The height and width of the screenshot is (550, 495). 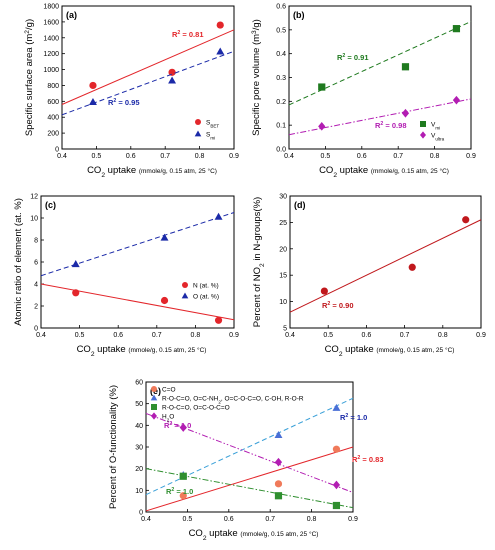 What do you see at coordinates (438, 137) in the screenshot?
I see `legend-label: Vultra` at bounding box center [438, 137].